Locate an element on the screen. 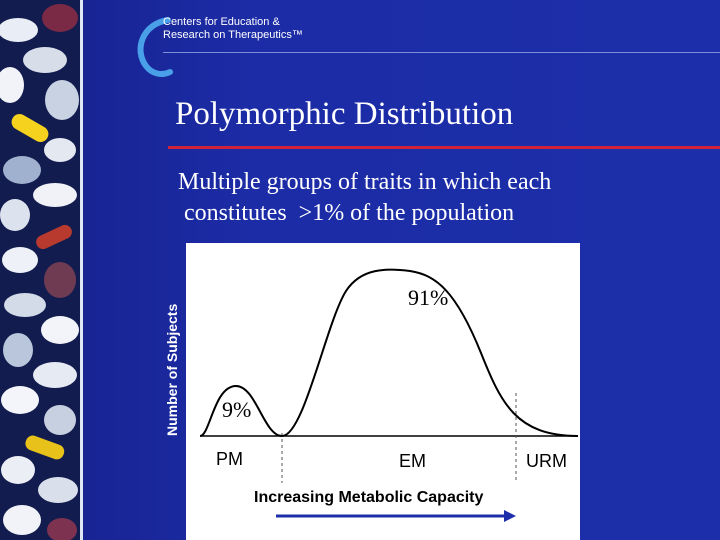  org-name-line2: Research on Therapeutics™ is located at coordinates (233, 35).